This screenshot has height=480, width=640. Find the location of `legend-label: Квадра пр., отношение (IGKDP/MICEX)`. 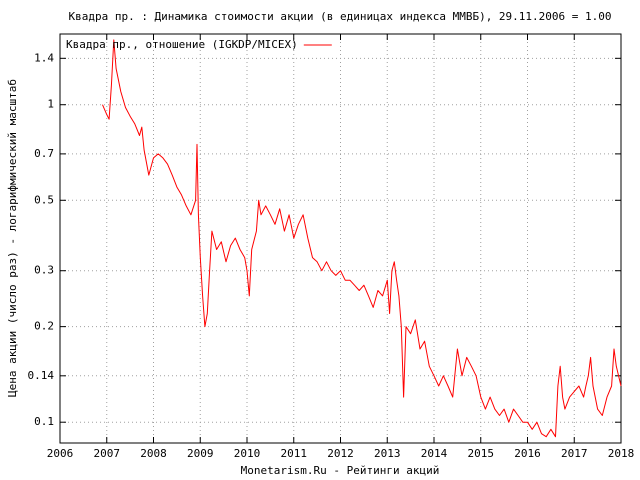

legend-label: Квадра пр., отношение (IGKDP/MICEX) is located at coordinates (182, 44).